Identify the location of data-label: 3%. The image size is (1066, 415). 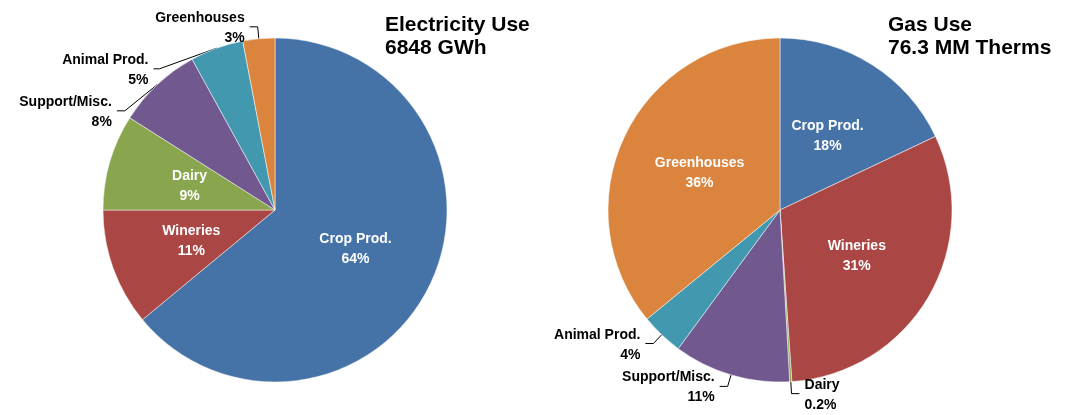
(235, 36).